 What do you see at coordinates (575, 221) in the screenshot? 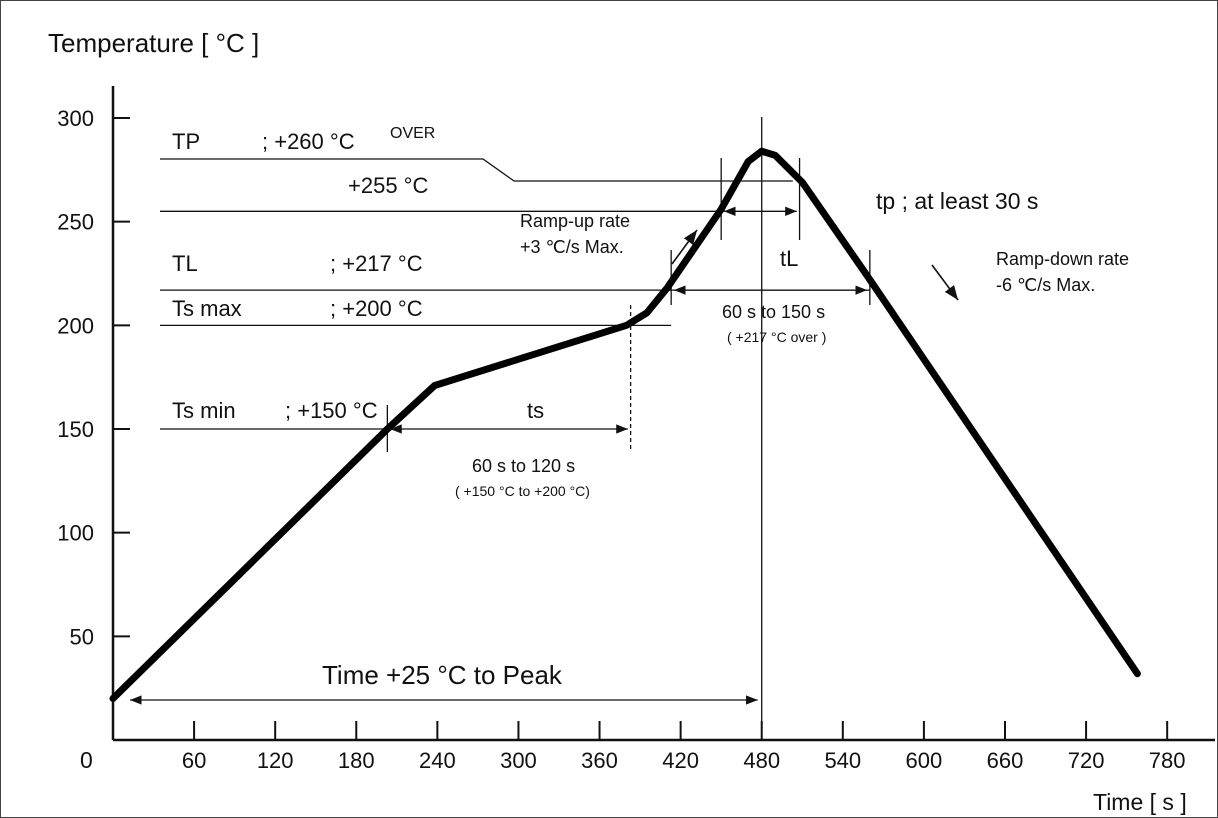
I see `ramp-up-line-1: Ramp-up rate` at bounding box center [575, 221].